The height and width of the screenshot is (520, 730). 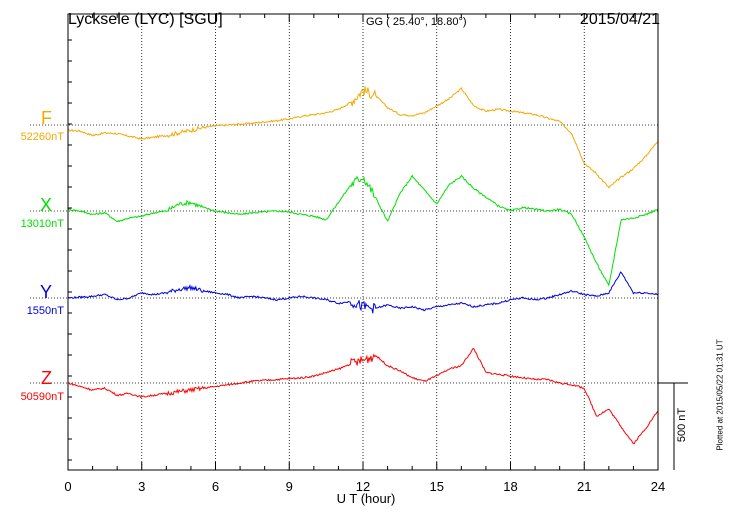 What do you see at coordinates (289, 486) in the screenshot?
I see `x-tick-label-9: 9` at bounding box center [289, 486].